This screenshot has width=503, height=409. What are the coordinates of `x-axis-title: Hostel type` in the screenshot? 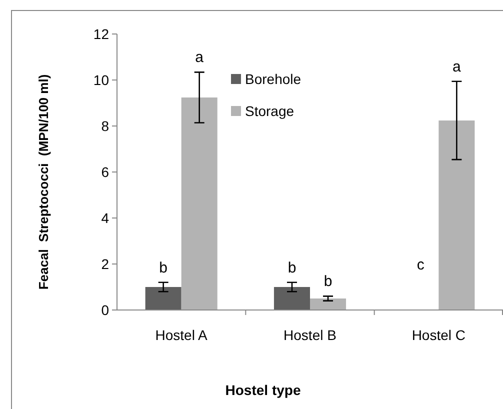 It's located at (263, 390).